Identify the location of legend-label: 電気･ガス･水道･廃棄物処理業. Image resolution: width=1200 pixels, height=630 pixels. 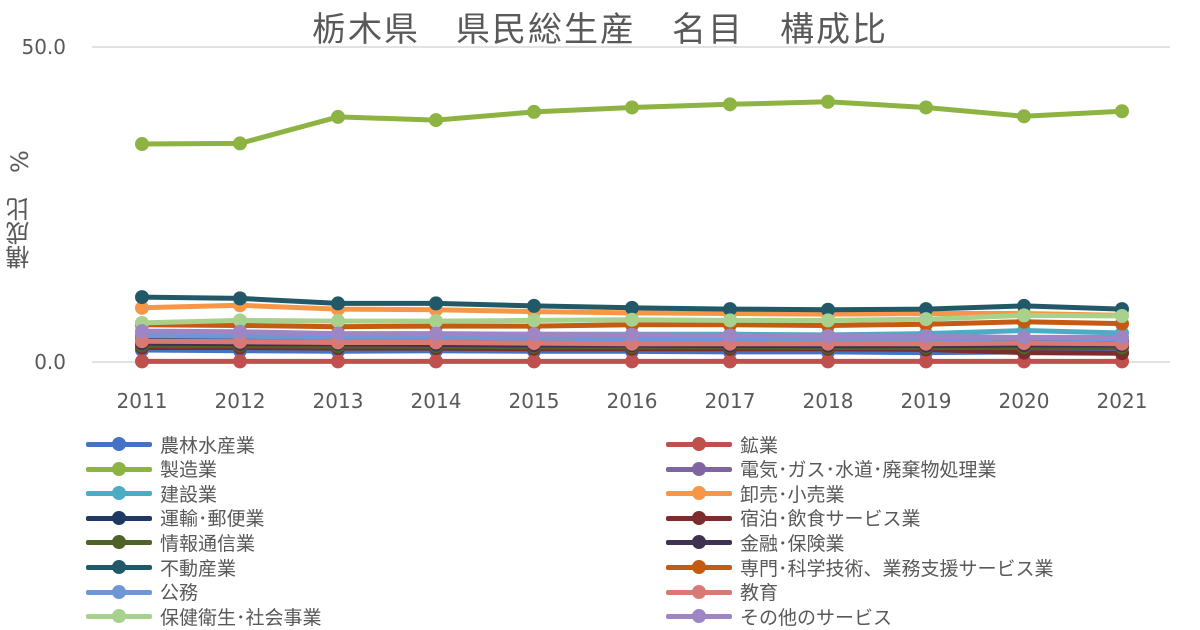
(868, 470).